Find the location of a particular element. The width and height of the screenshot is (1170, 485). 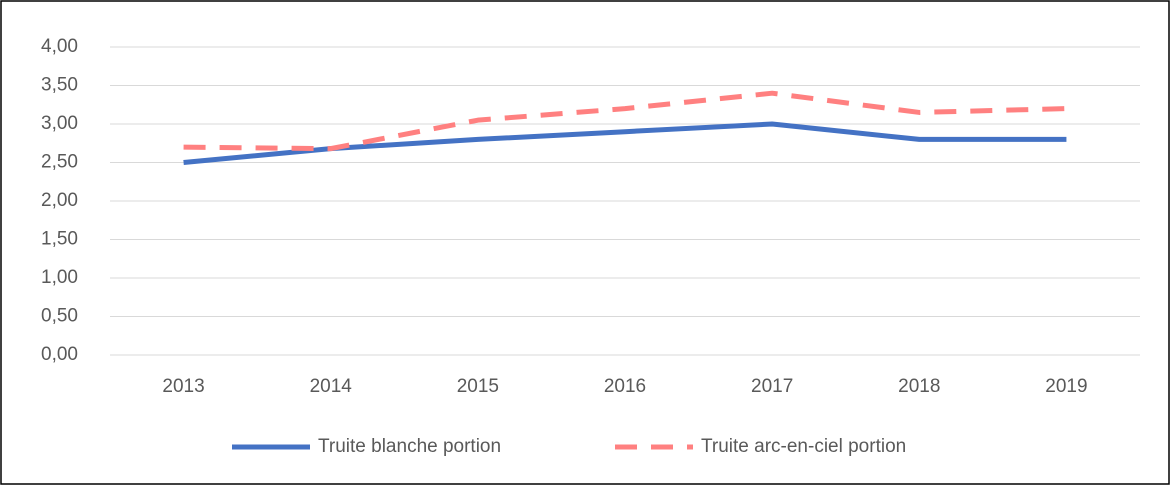

y-tick-label: 2,50 is located at coordinates (59, 162).